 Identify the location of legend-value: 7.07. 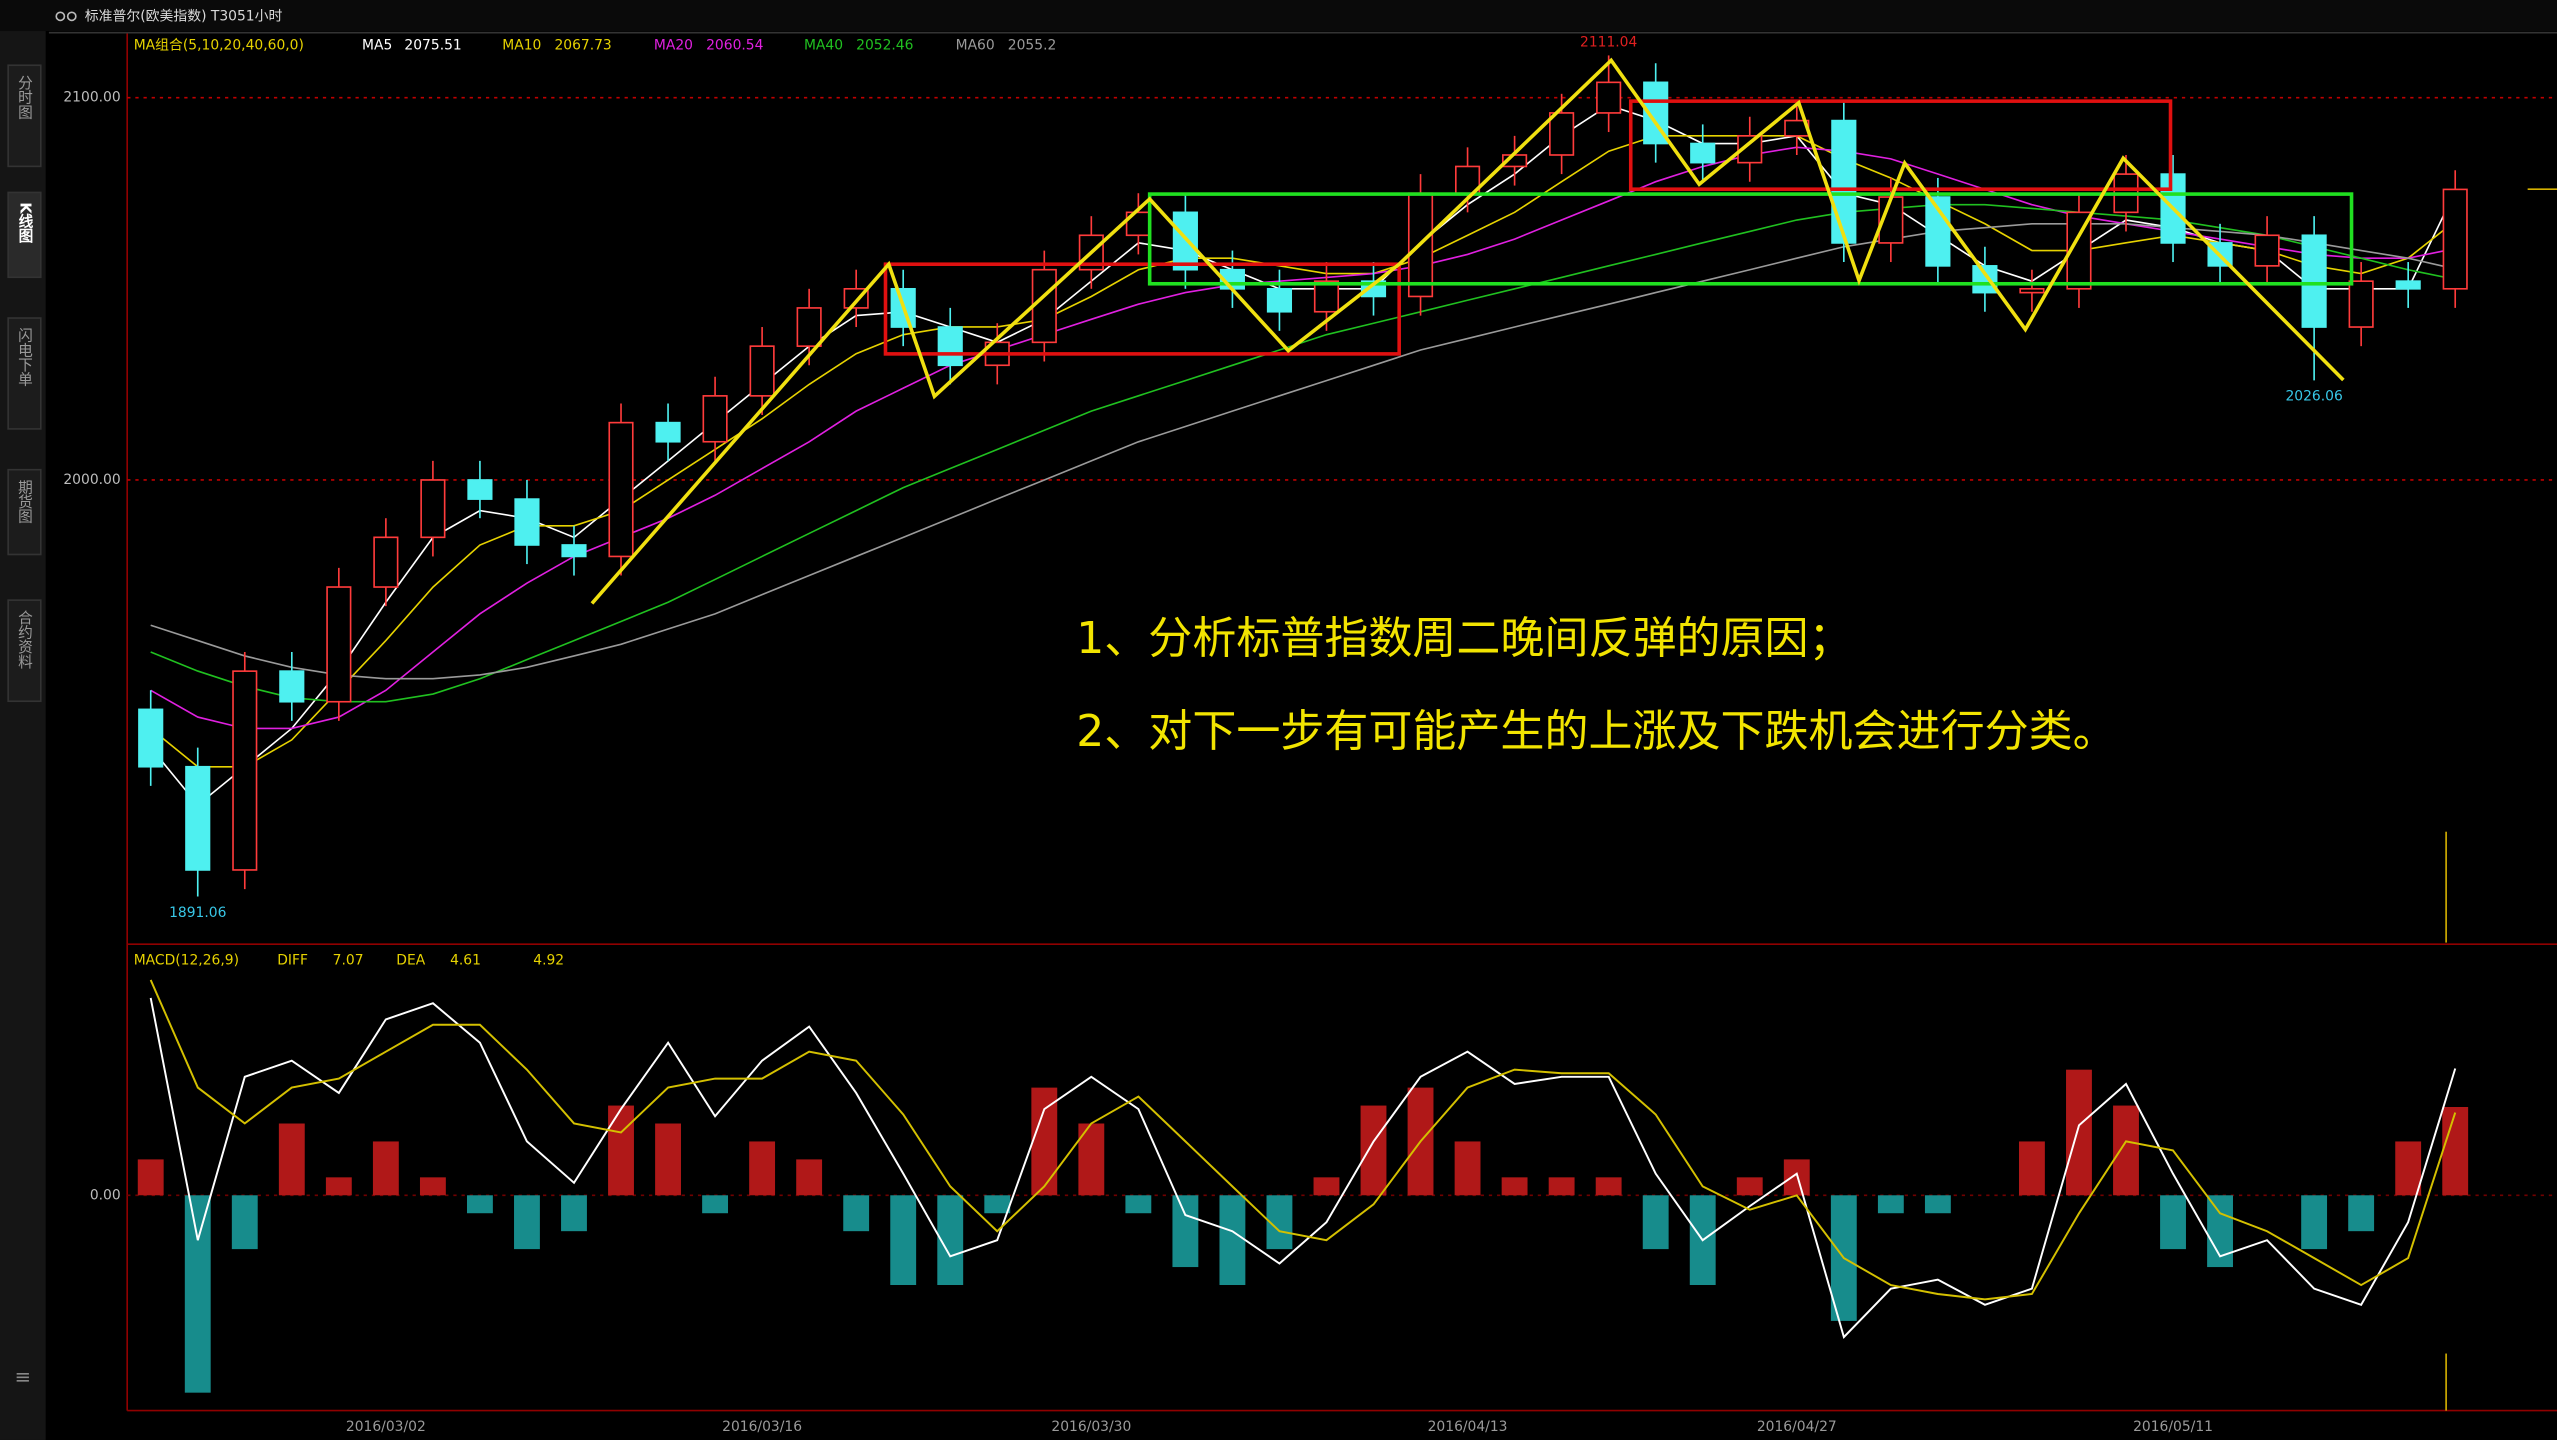
(348, 961).